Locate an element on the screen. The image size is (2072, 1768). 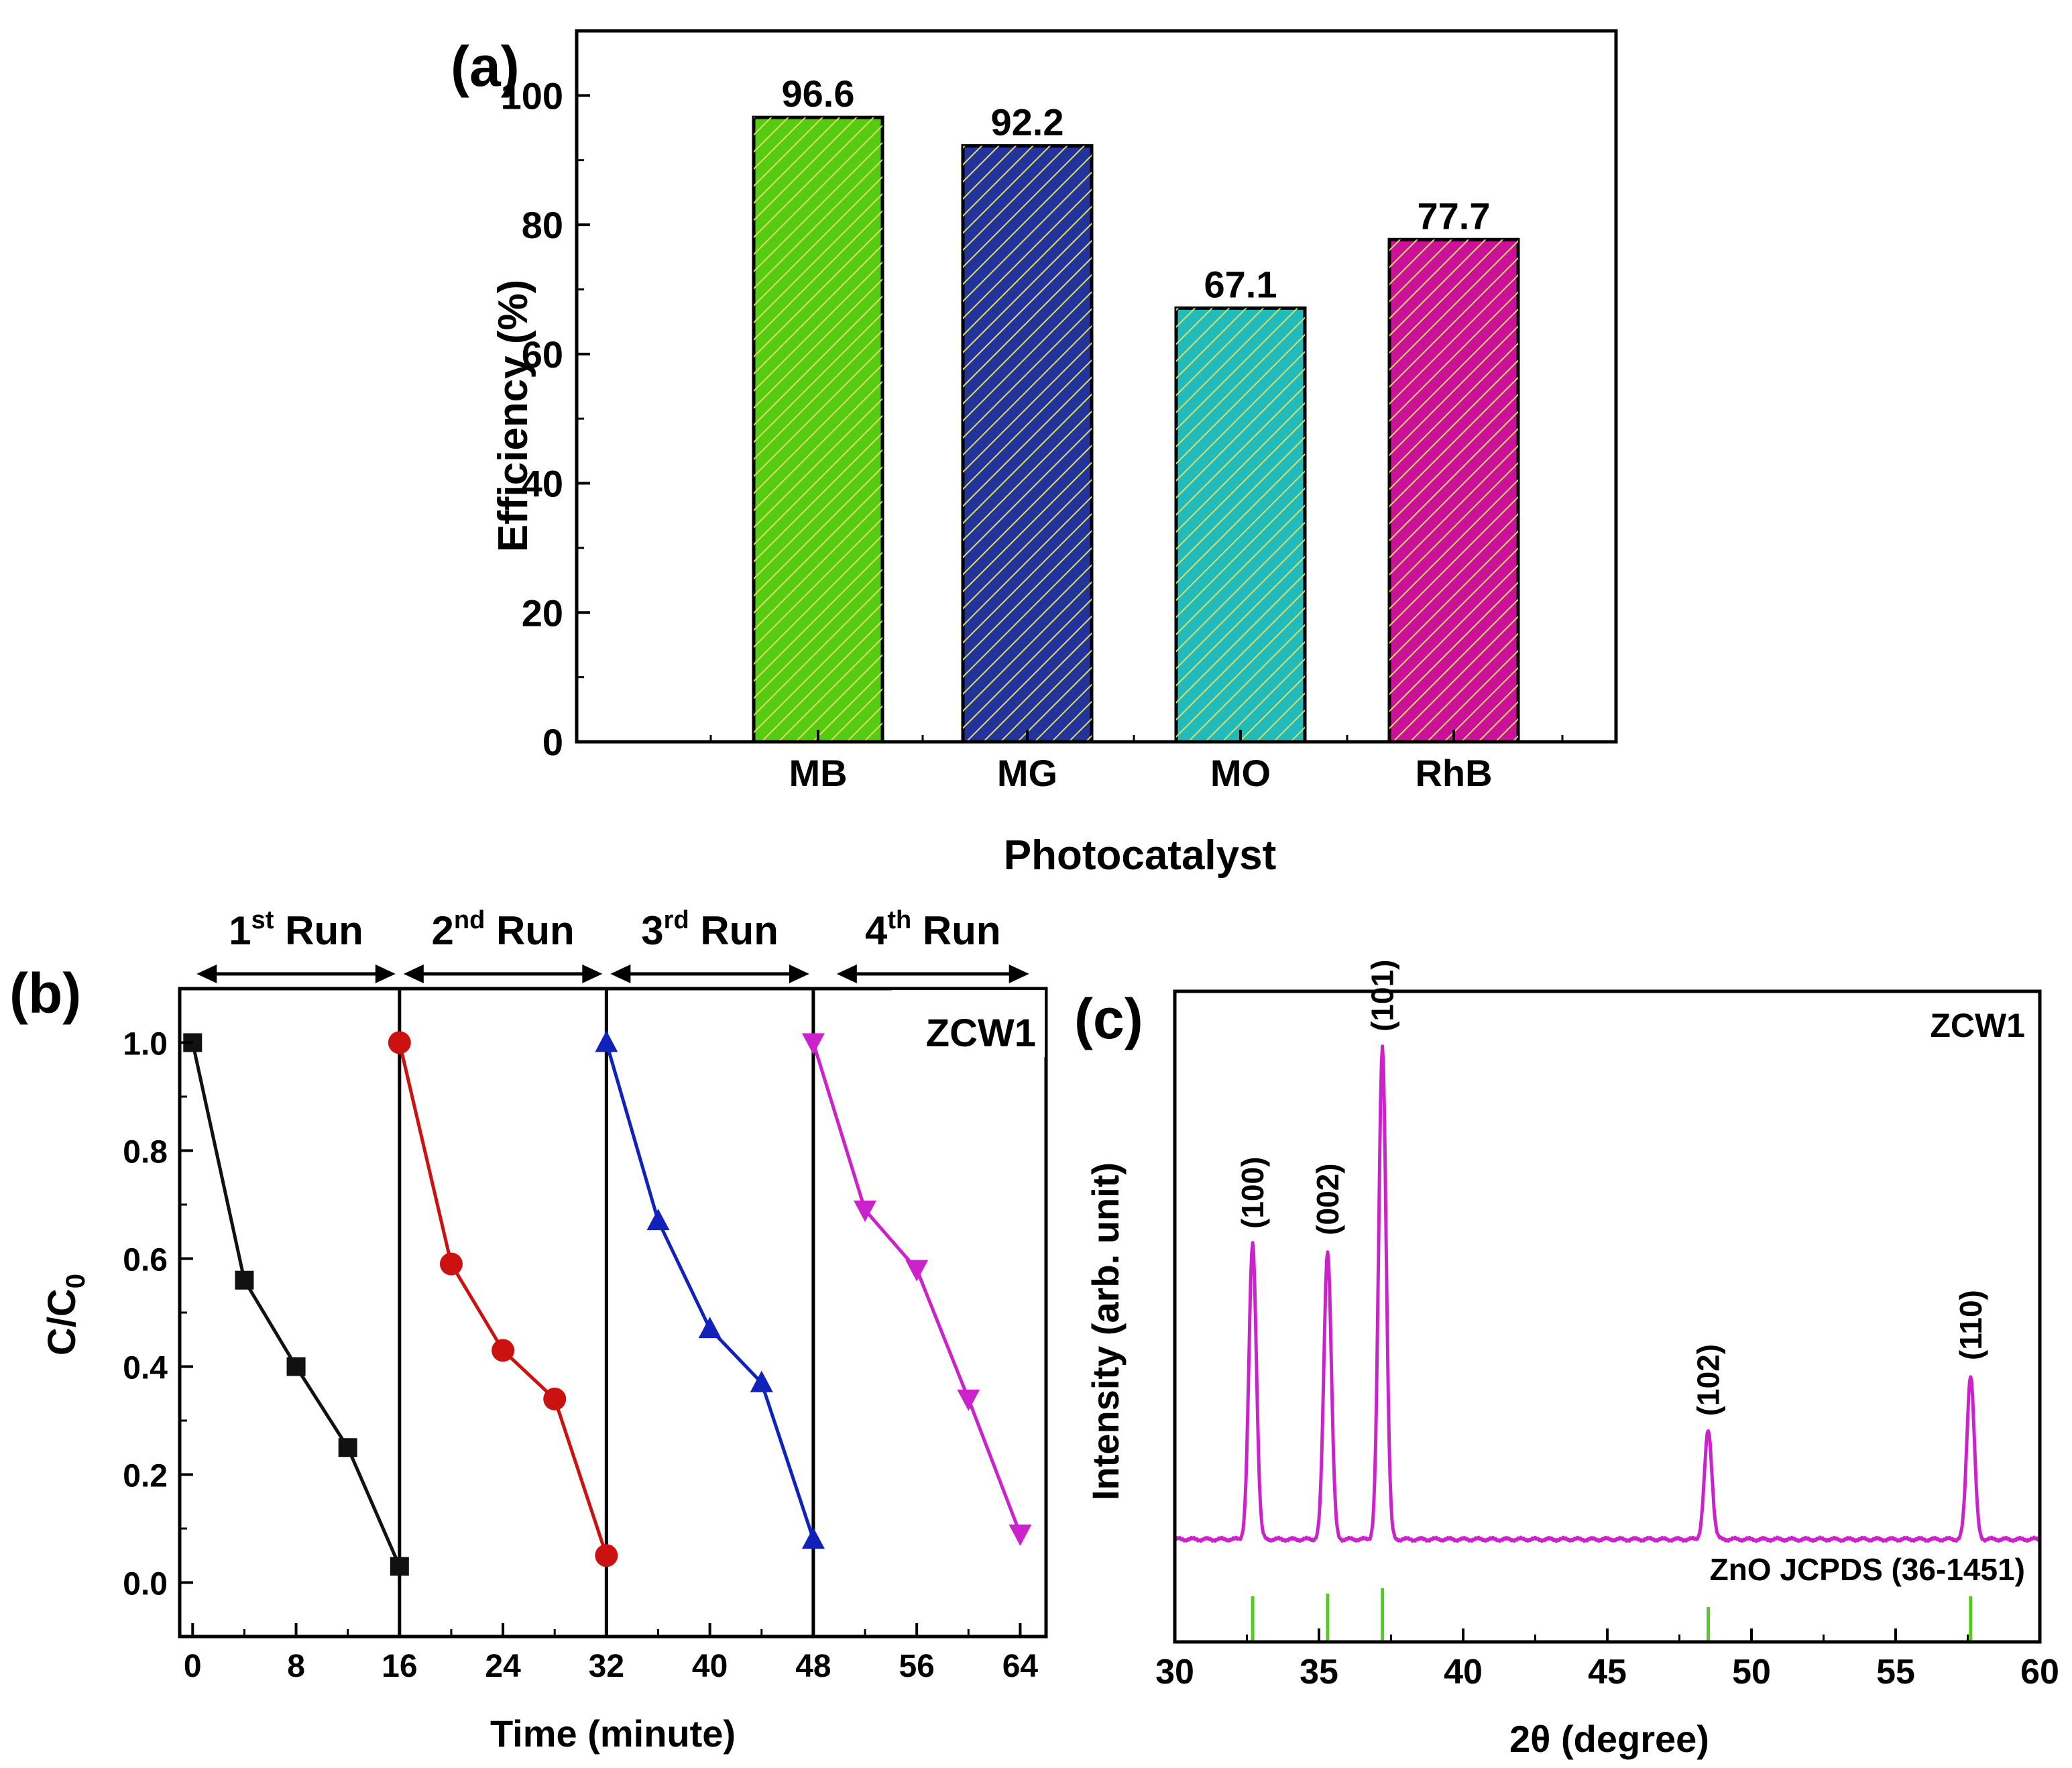
series-1-line is located at coordinates (296, 1305).